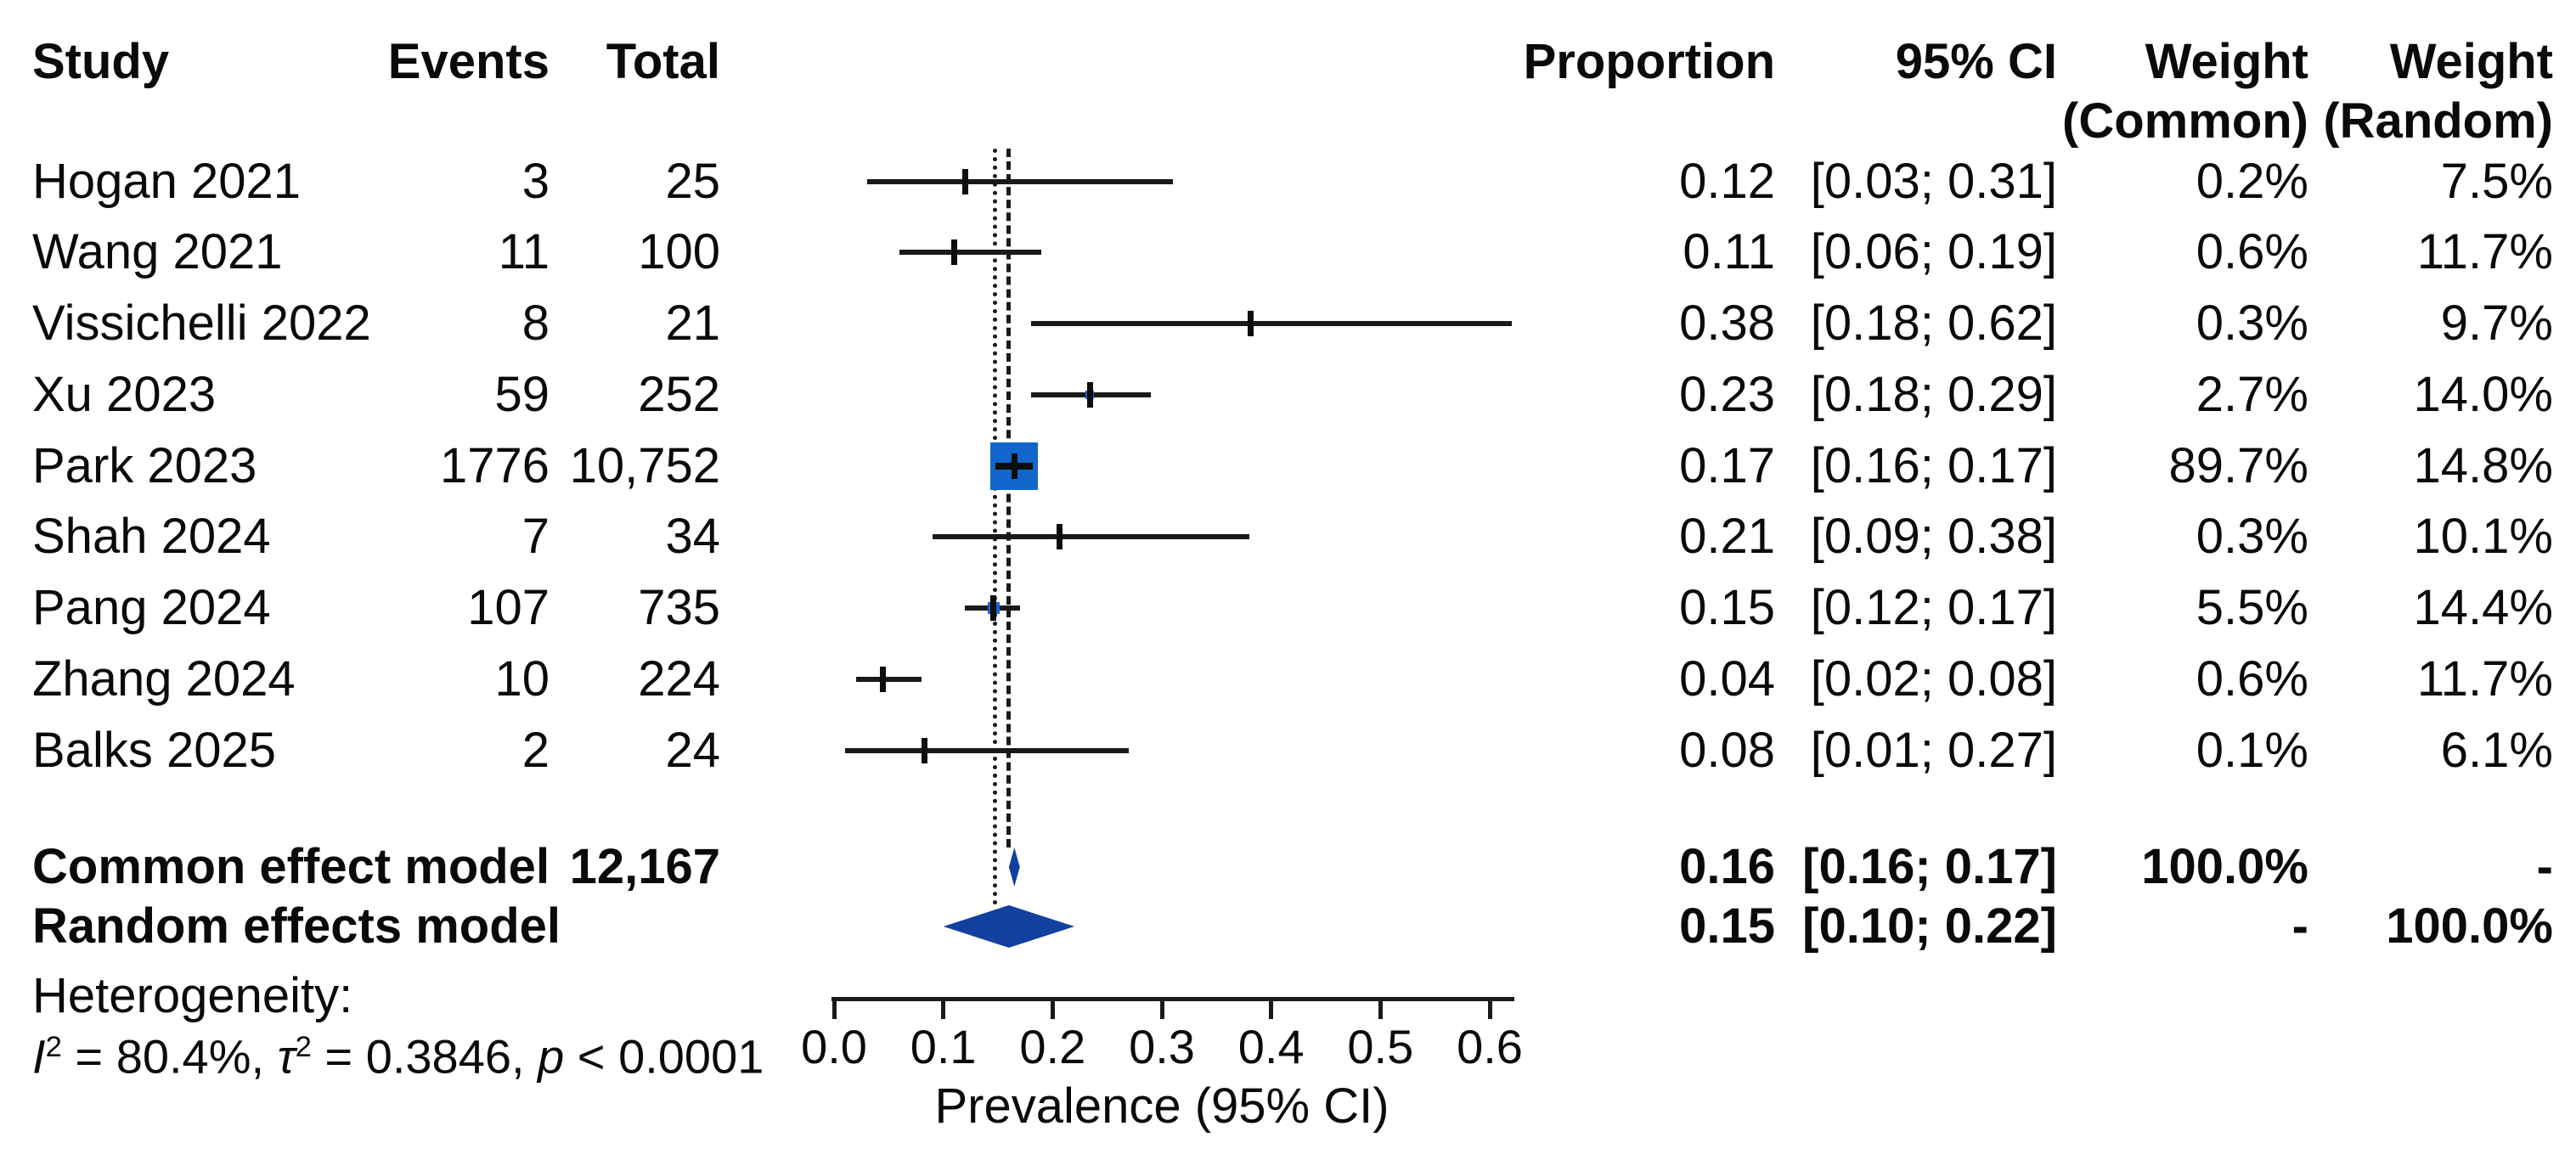 Image resolution: width=2576 pixels, height=1160 pixels. Describe the element at coordinates (1727, 750) in the screenshot. I see `proportion-value: 0.08` at that location.